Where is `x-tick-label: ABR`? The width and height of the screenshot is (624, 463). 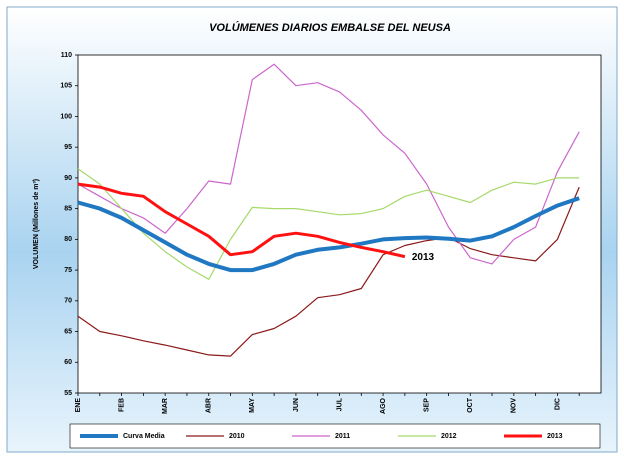
x-tick-label: ABR is located at coordinates (209, 405).